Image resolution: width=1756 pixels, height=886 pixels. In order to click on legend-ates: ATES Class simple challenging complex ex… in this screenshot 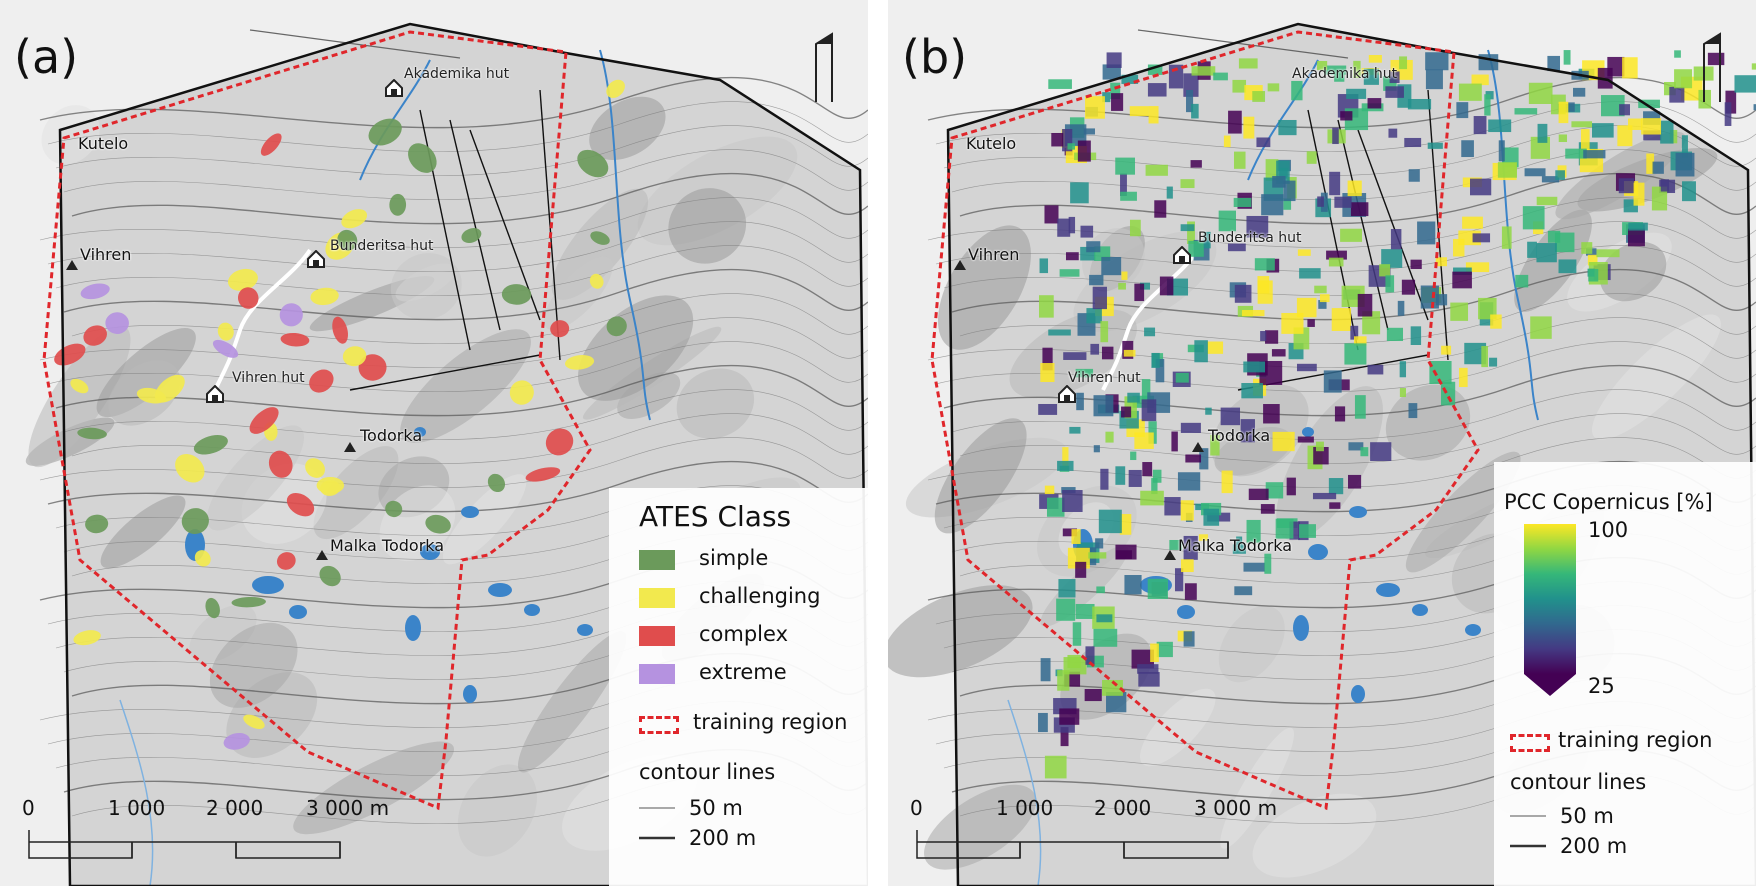, I will do `click(738, 687)`.